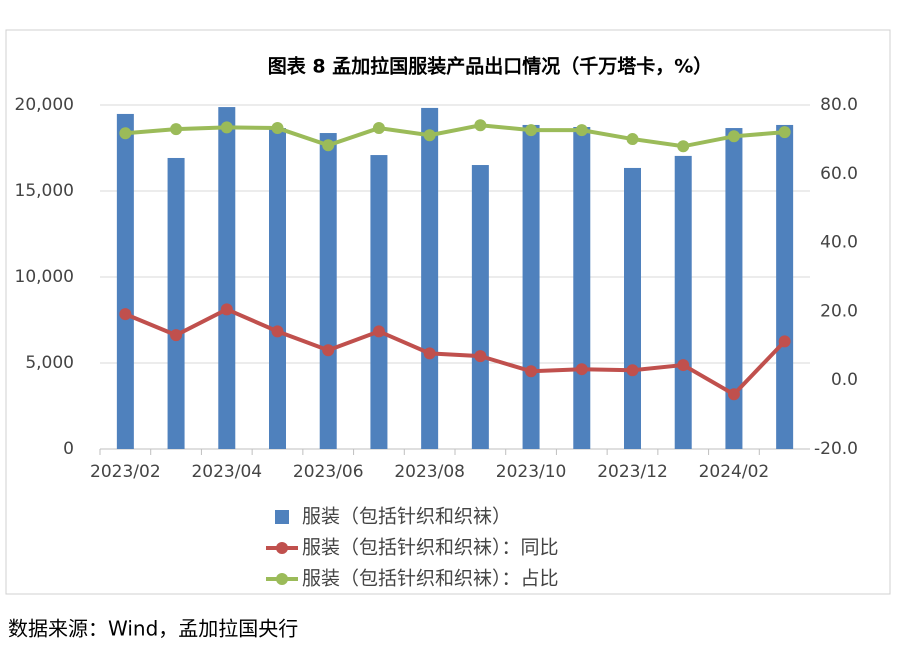  What do you see at coordinates (153, 629) in the screenshot?
I see `source-note: 数据来源：Wind，孟加拉国央行` at bounding box center [153, 629].